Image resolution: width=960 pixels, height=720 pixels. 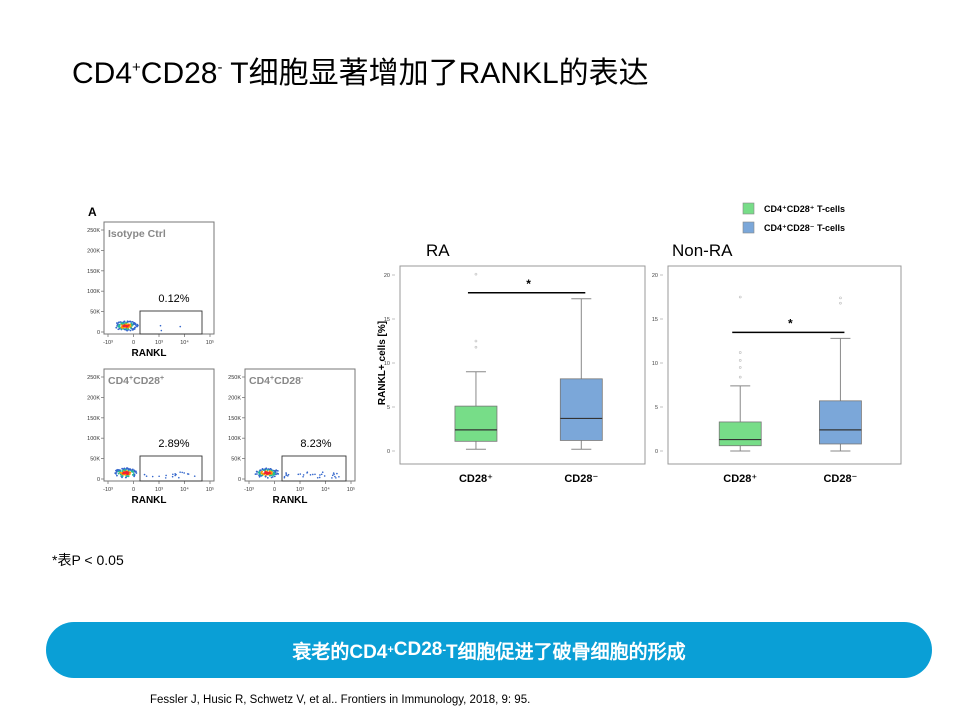 What do you see at coordinates (173, 444) in the screenshot?
I see `gate-percent: 2.89%` at bounding box center [173, 444].